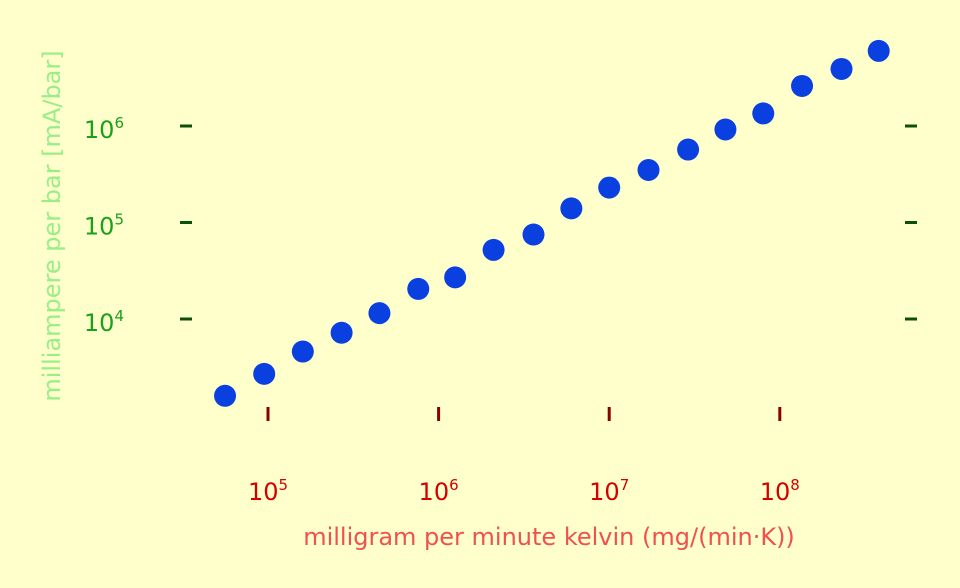 This screenshot has height=588, width=960. I want to click on y-tick-label: 10⁶, so click(104, 129).